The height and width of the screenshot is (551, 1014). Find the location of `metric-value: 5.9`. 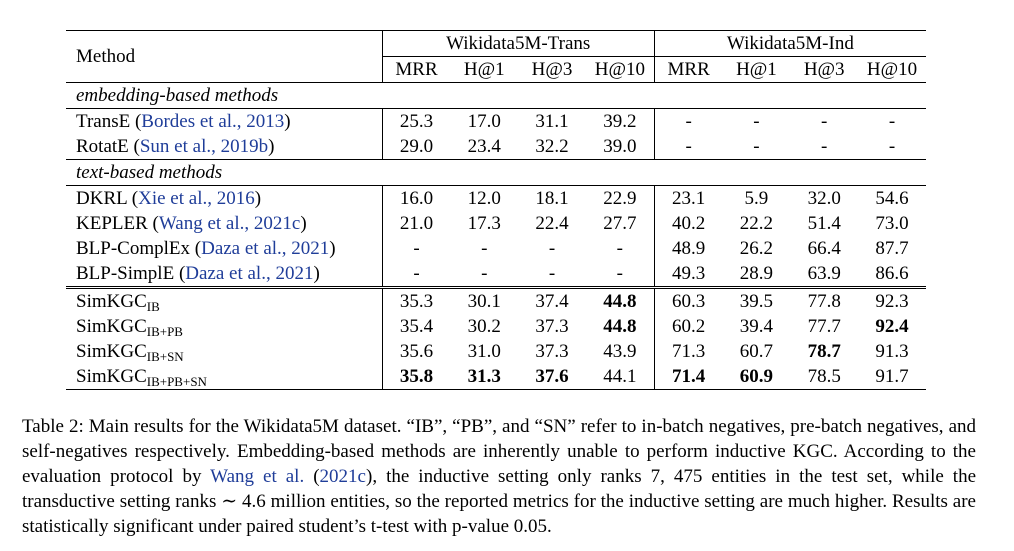

metric-value: 5.9 is located at coordinates (756, 198).